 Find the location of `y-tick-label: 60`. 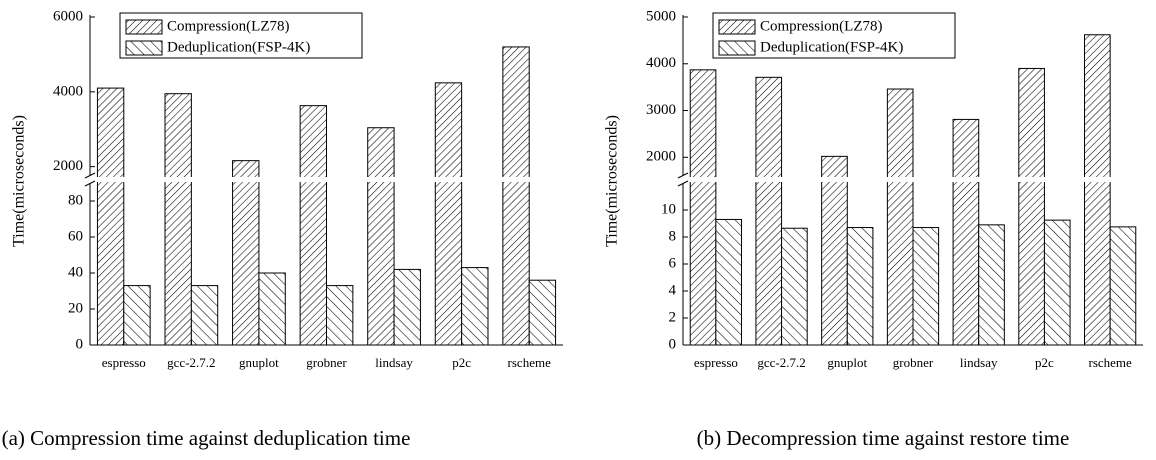

y-tick-label: 60 is located at coordinates (75, 236).